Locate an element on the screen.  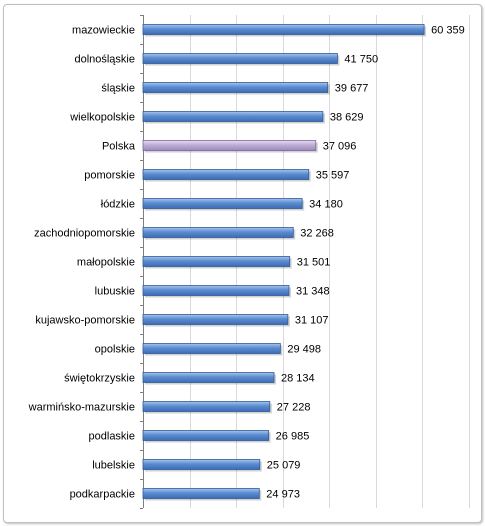
data-label: 31 348 is located at coordinates (313, 292).